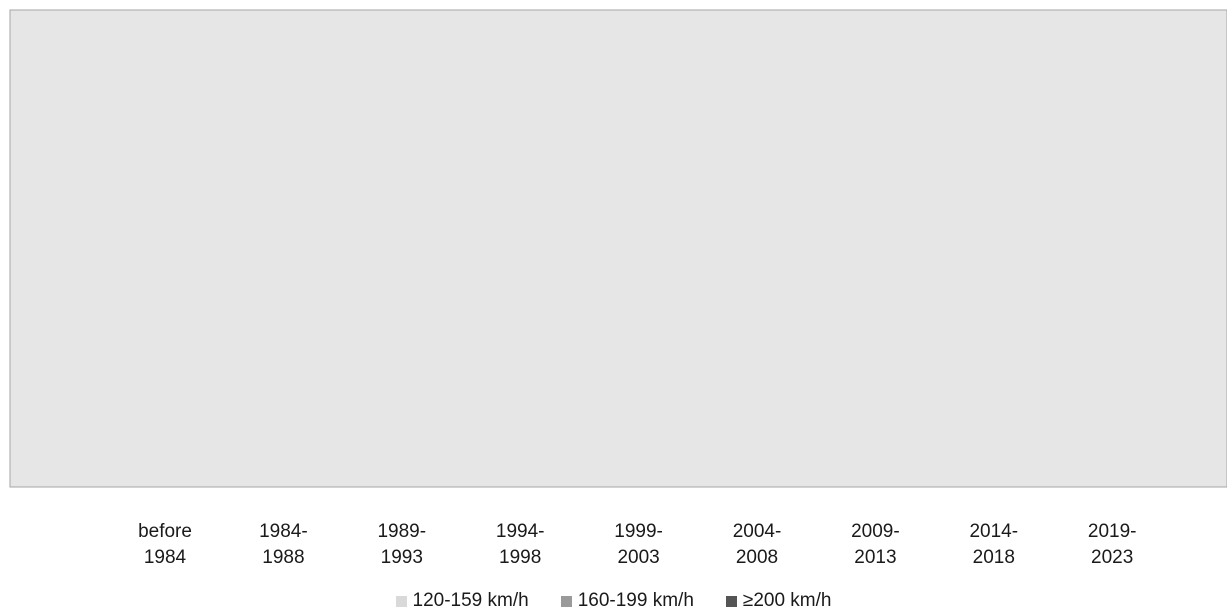 This screenshot has height=614, width=1227. Describe the element at coordinates (520, 544) in the screenshot. I see `x-tick-label-4: 1994-1998` at that location.